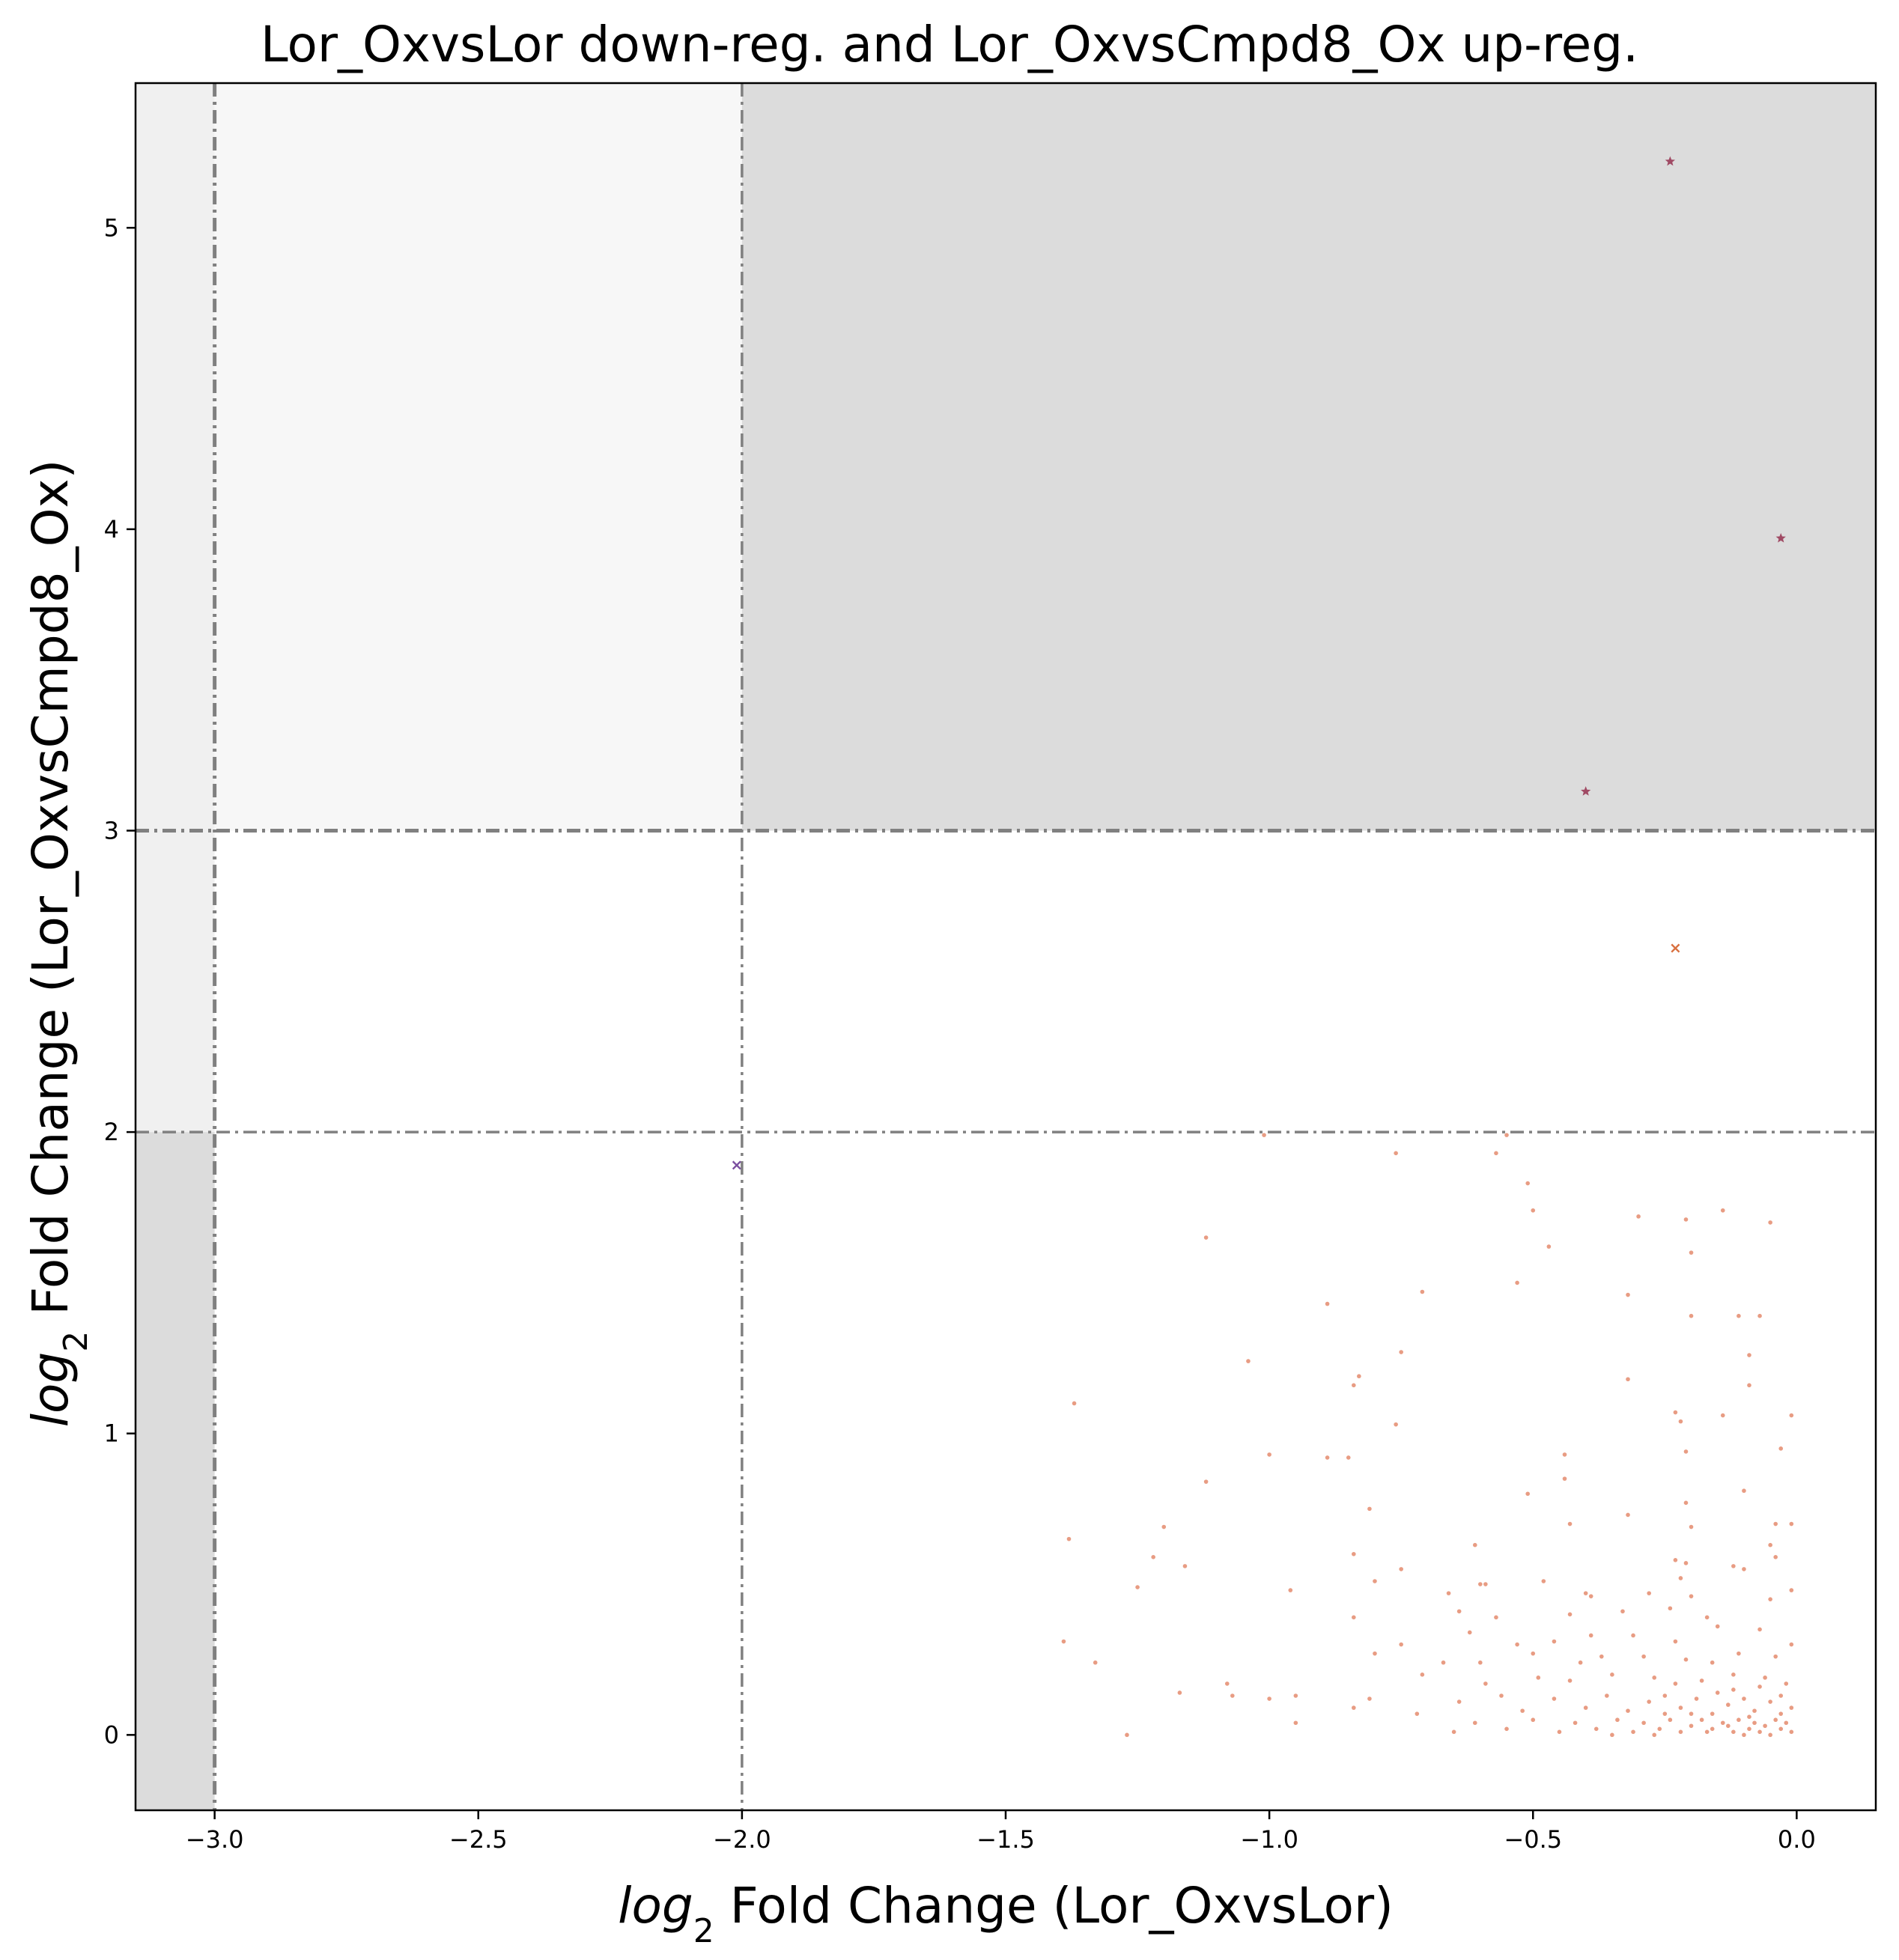 This screenshot has height=1960, width=1899. I want to click on y-tick-label: 5, so click(112, 227).